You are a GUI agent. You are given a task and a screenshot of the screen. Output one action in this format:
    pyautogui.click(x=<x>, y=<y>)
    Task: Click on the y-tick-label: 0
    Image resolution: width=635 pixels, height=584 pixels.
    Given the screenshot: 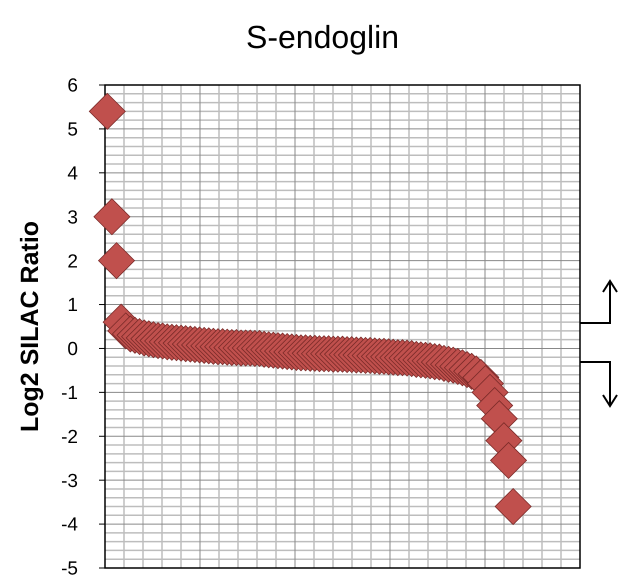 What is the action you would take?
    pyautogui.click(x=72, y=349)
    